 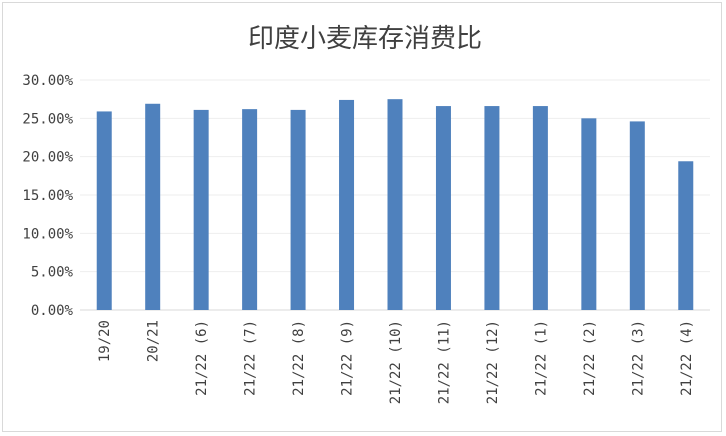 I want to click on y-tick-label: 15.00%, so click(x=47, y=196).